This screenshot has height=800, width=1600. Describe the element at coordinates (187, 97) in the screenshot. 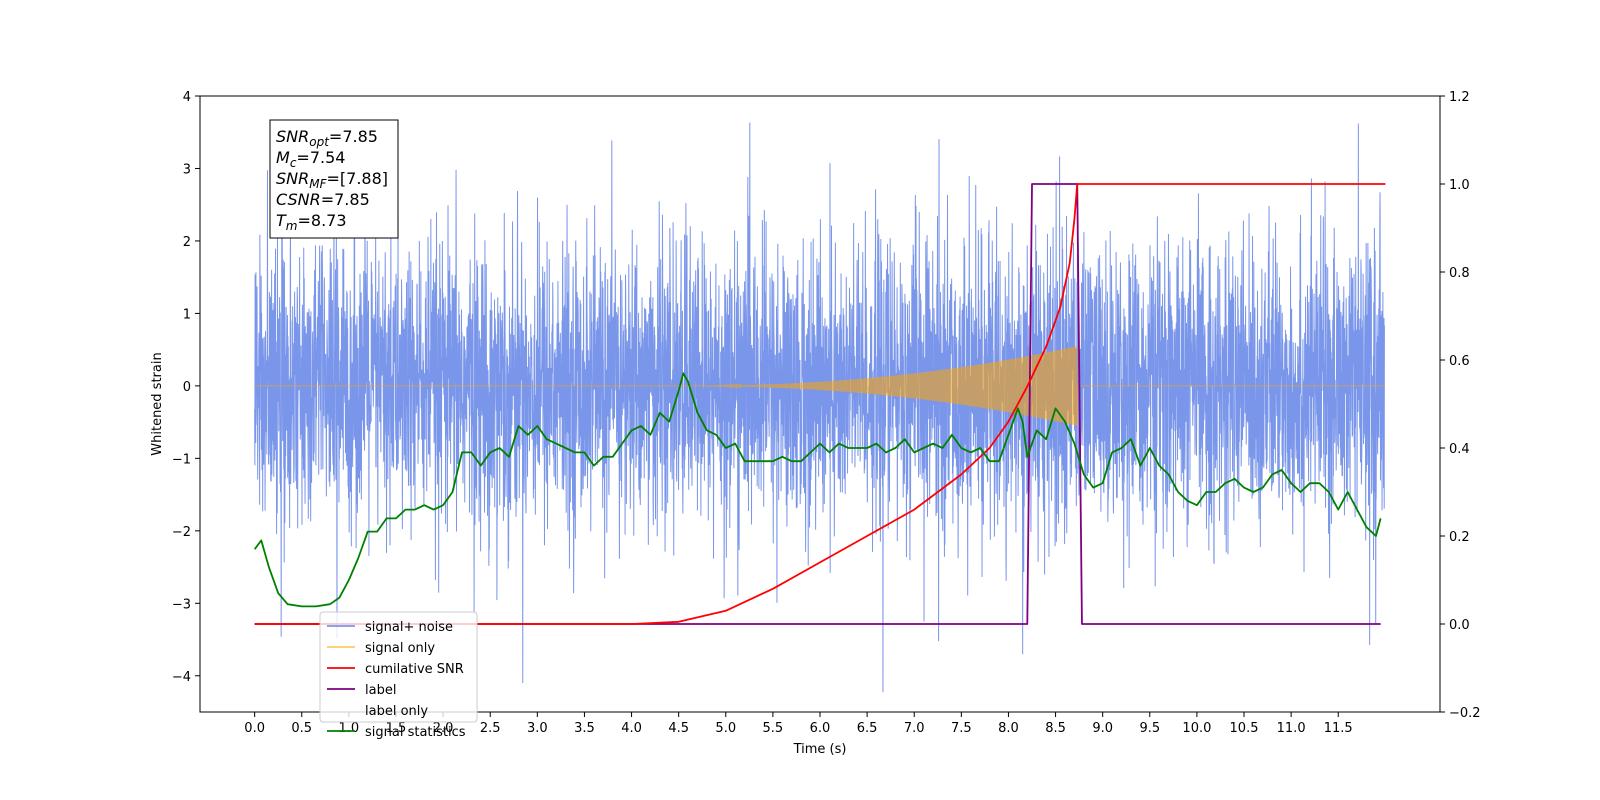

I see `y-tick-label-left: 4` at that location.